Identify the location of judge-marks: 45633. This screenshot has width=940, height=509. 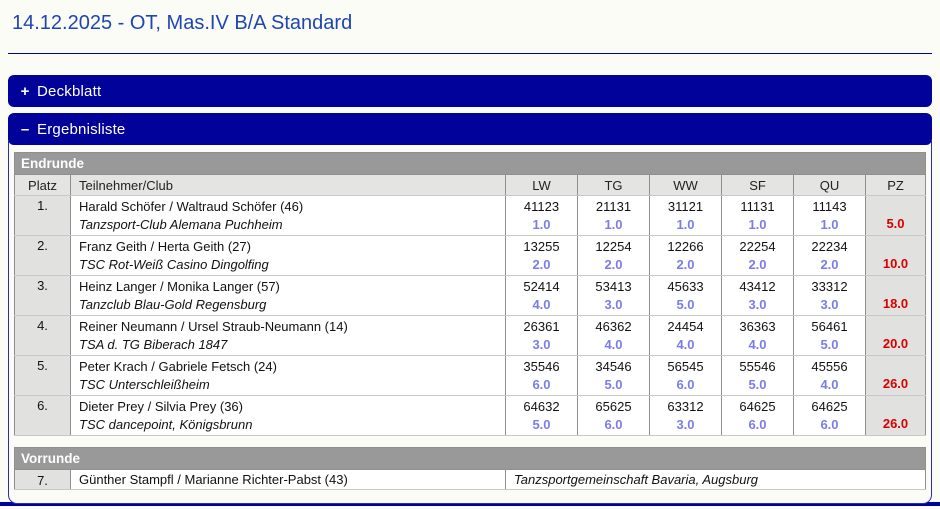
(685, 286).